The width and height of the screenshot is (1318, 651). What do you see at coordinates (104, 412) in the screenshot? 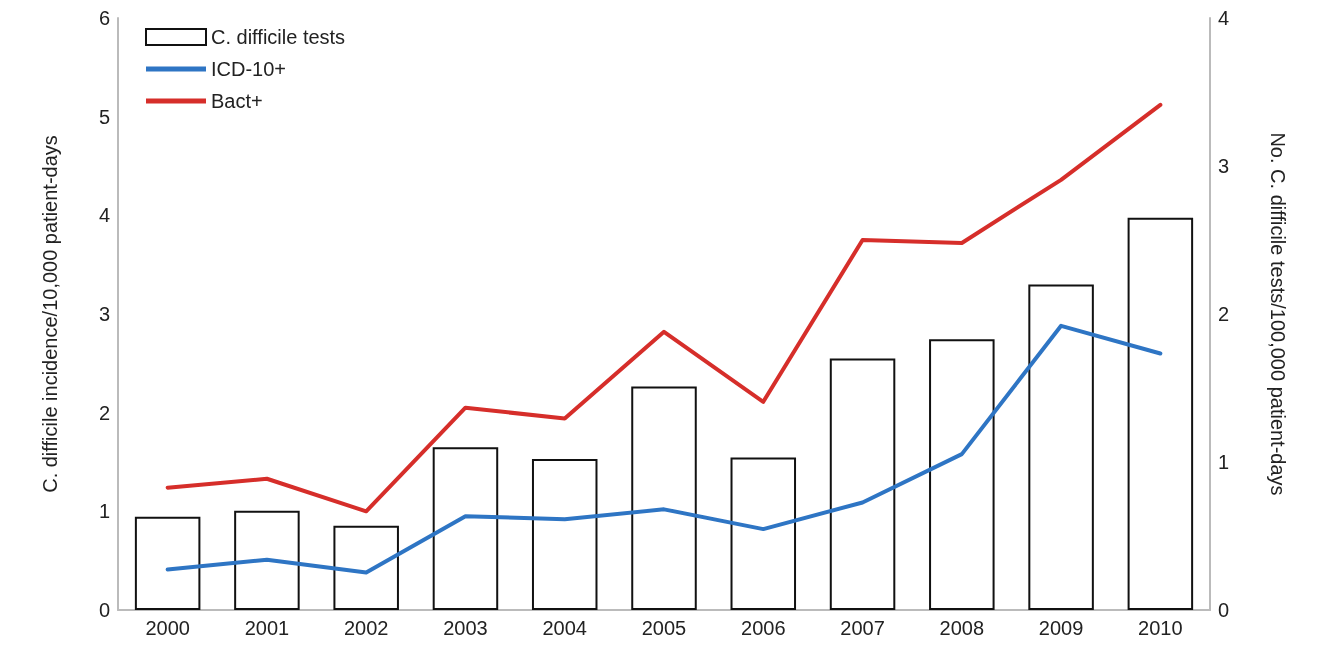
I see `y-tick-label: 2` at bounding box center [104, 412].